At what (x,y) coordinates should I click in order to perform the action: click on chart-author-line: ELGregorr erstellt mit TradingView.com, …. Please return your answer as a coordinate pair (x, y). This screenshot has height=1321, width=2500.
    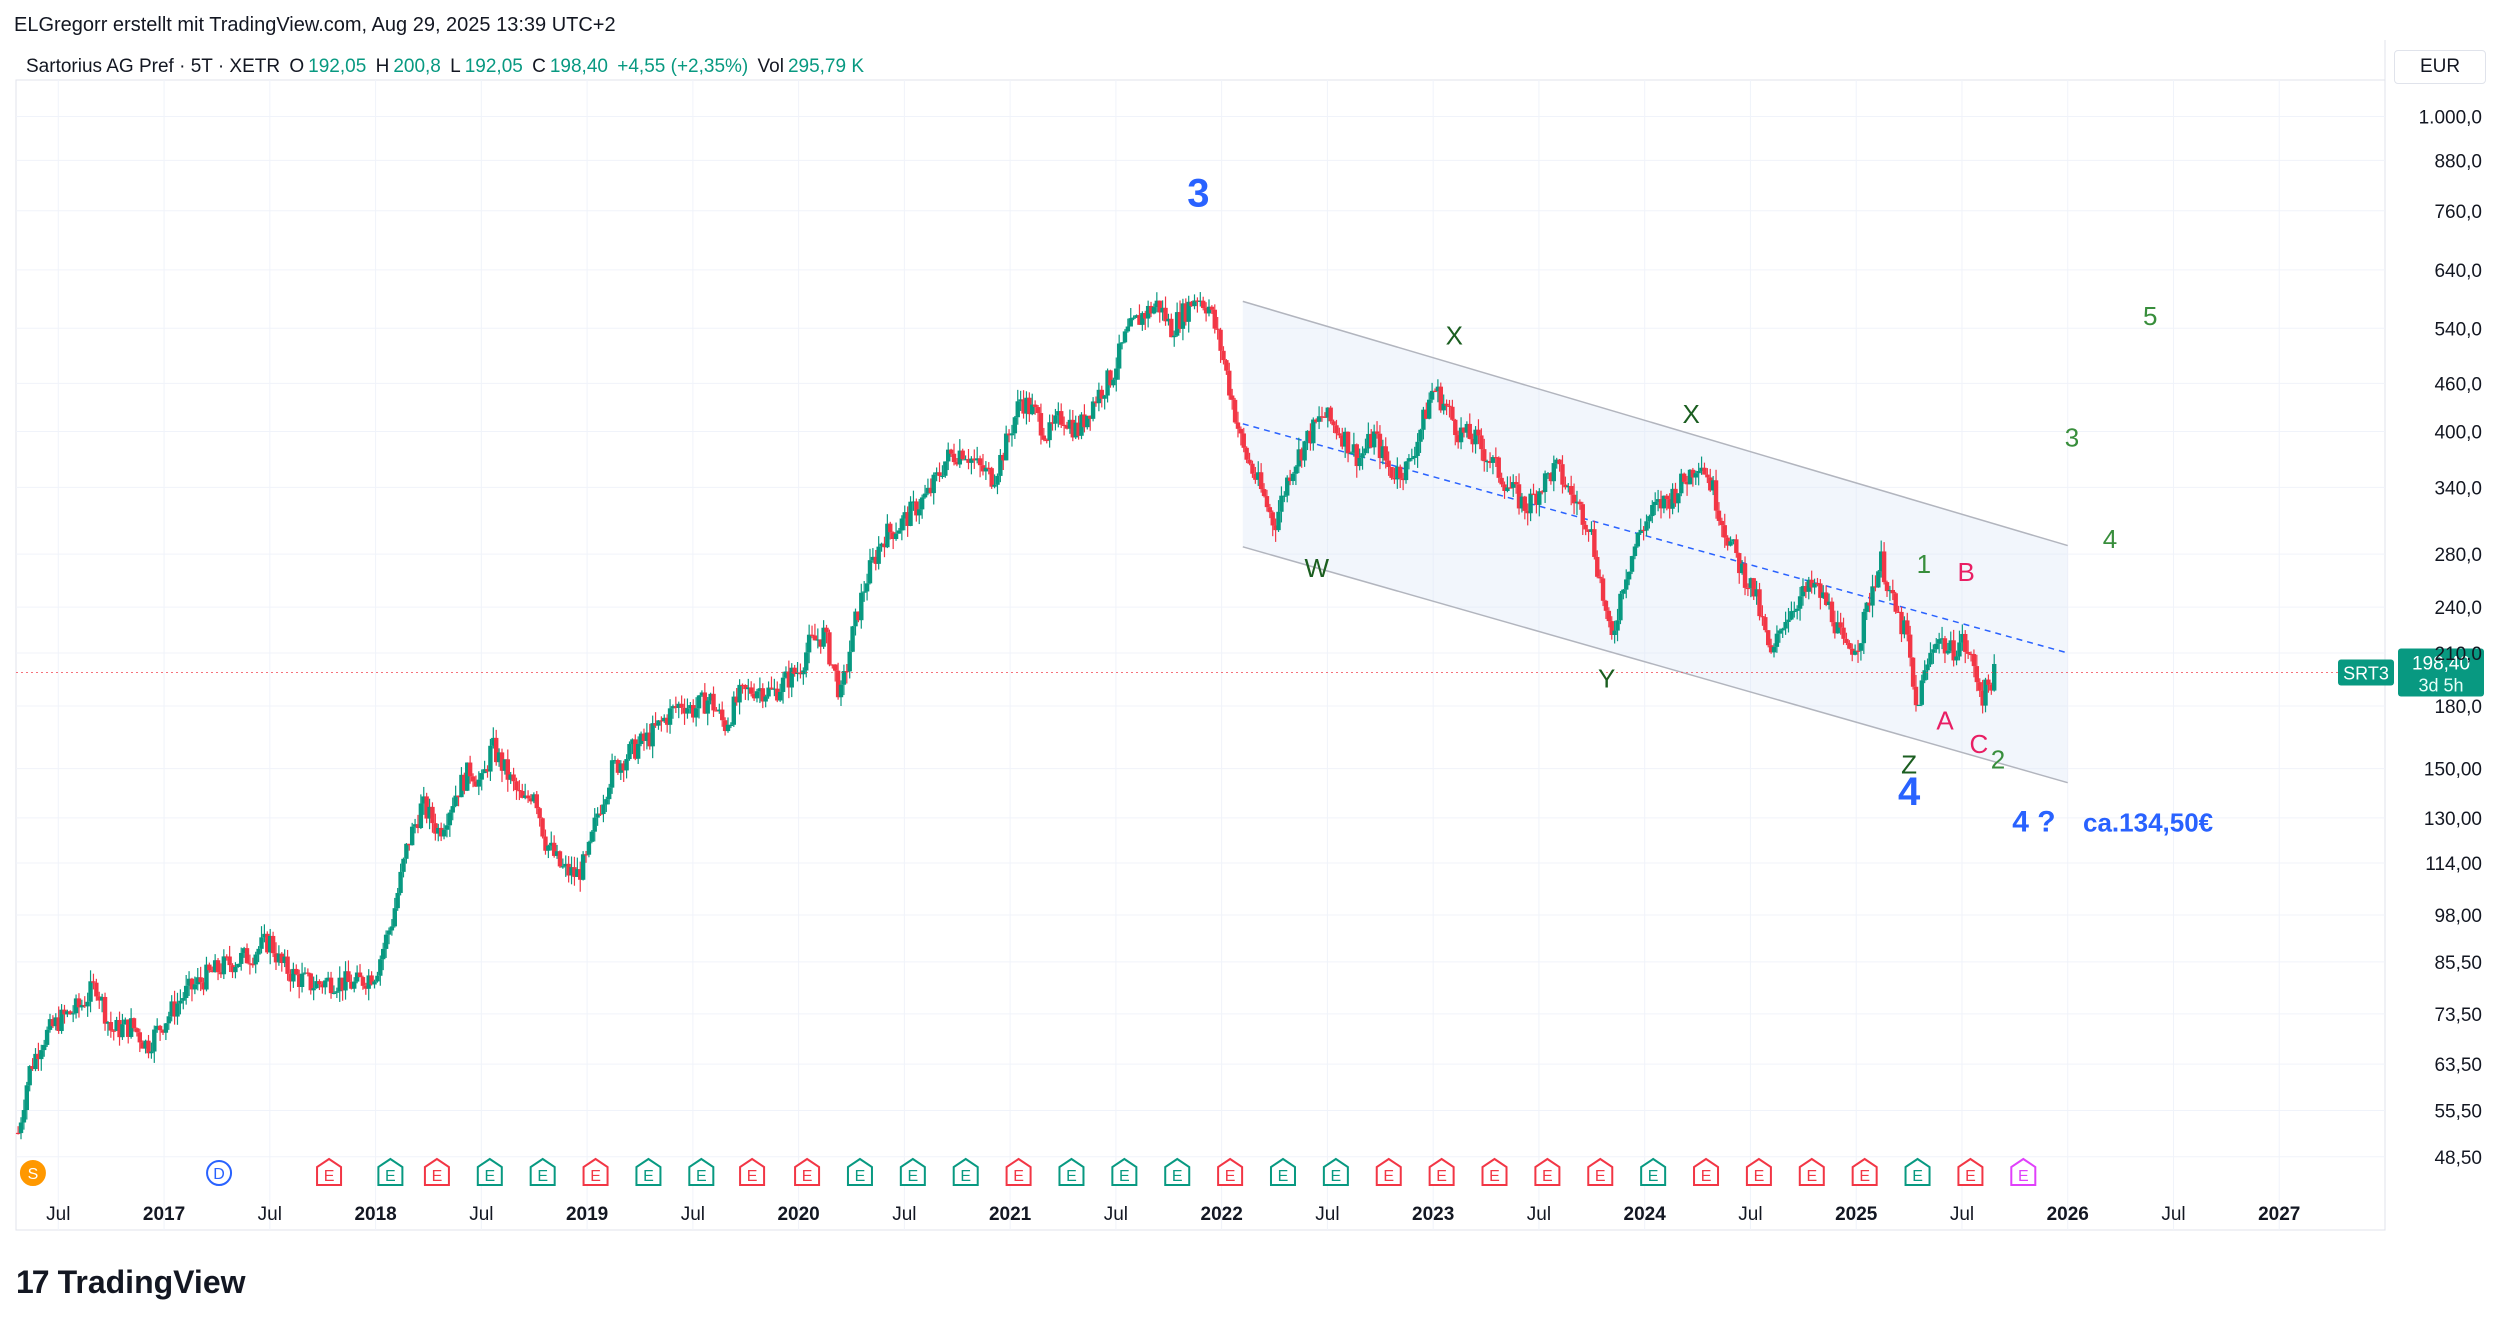
    Looking at the image, I should click on (315, 25).